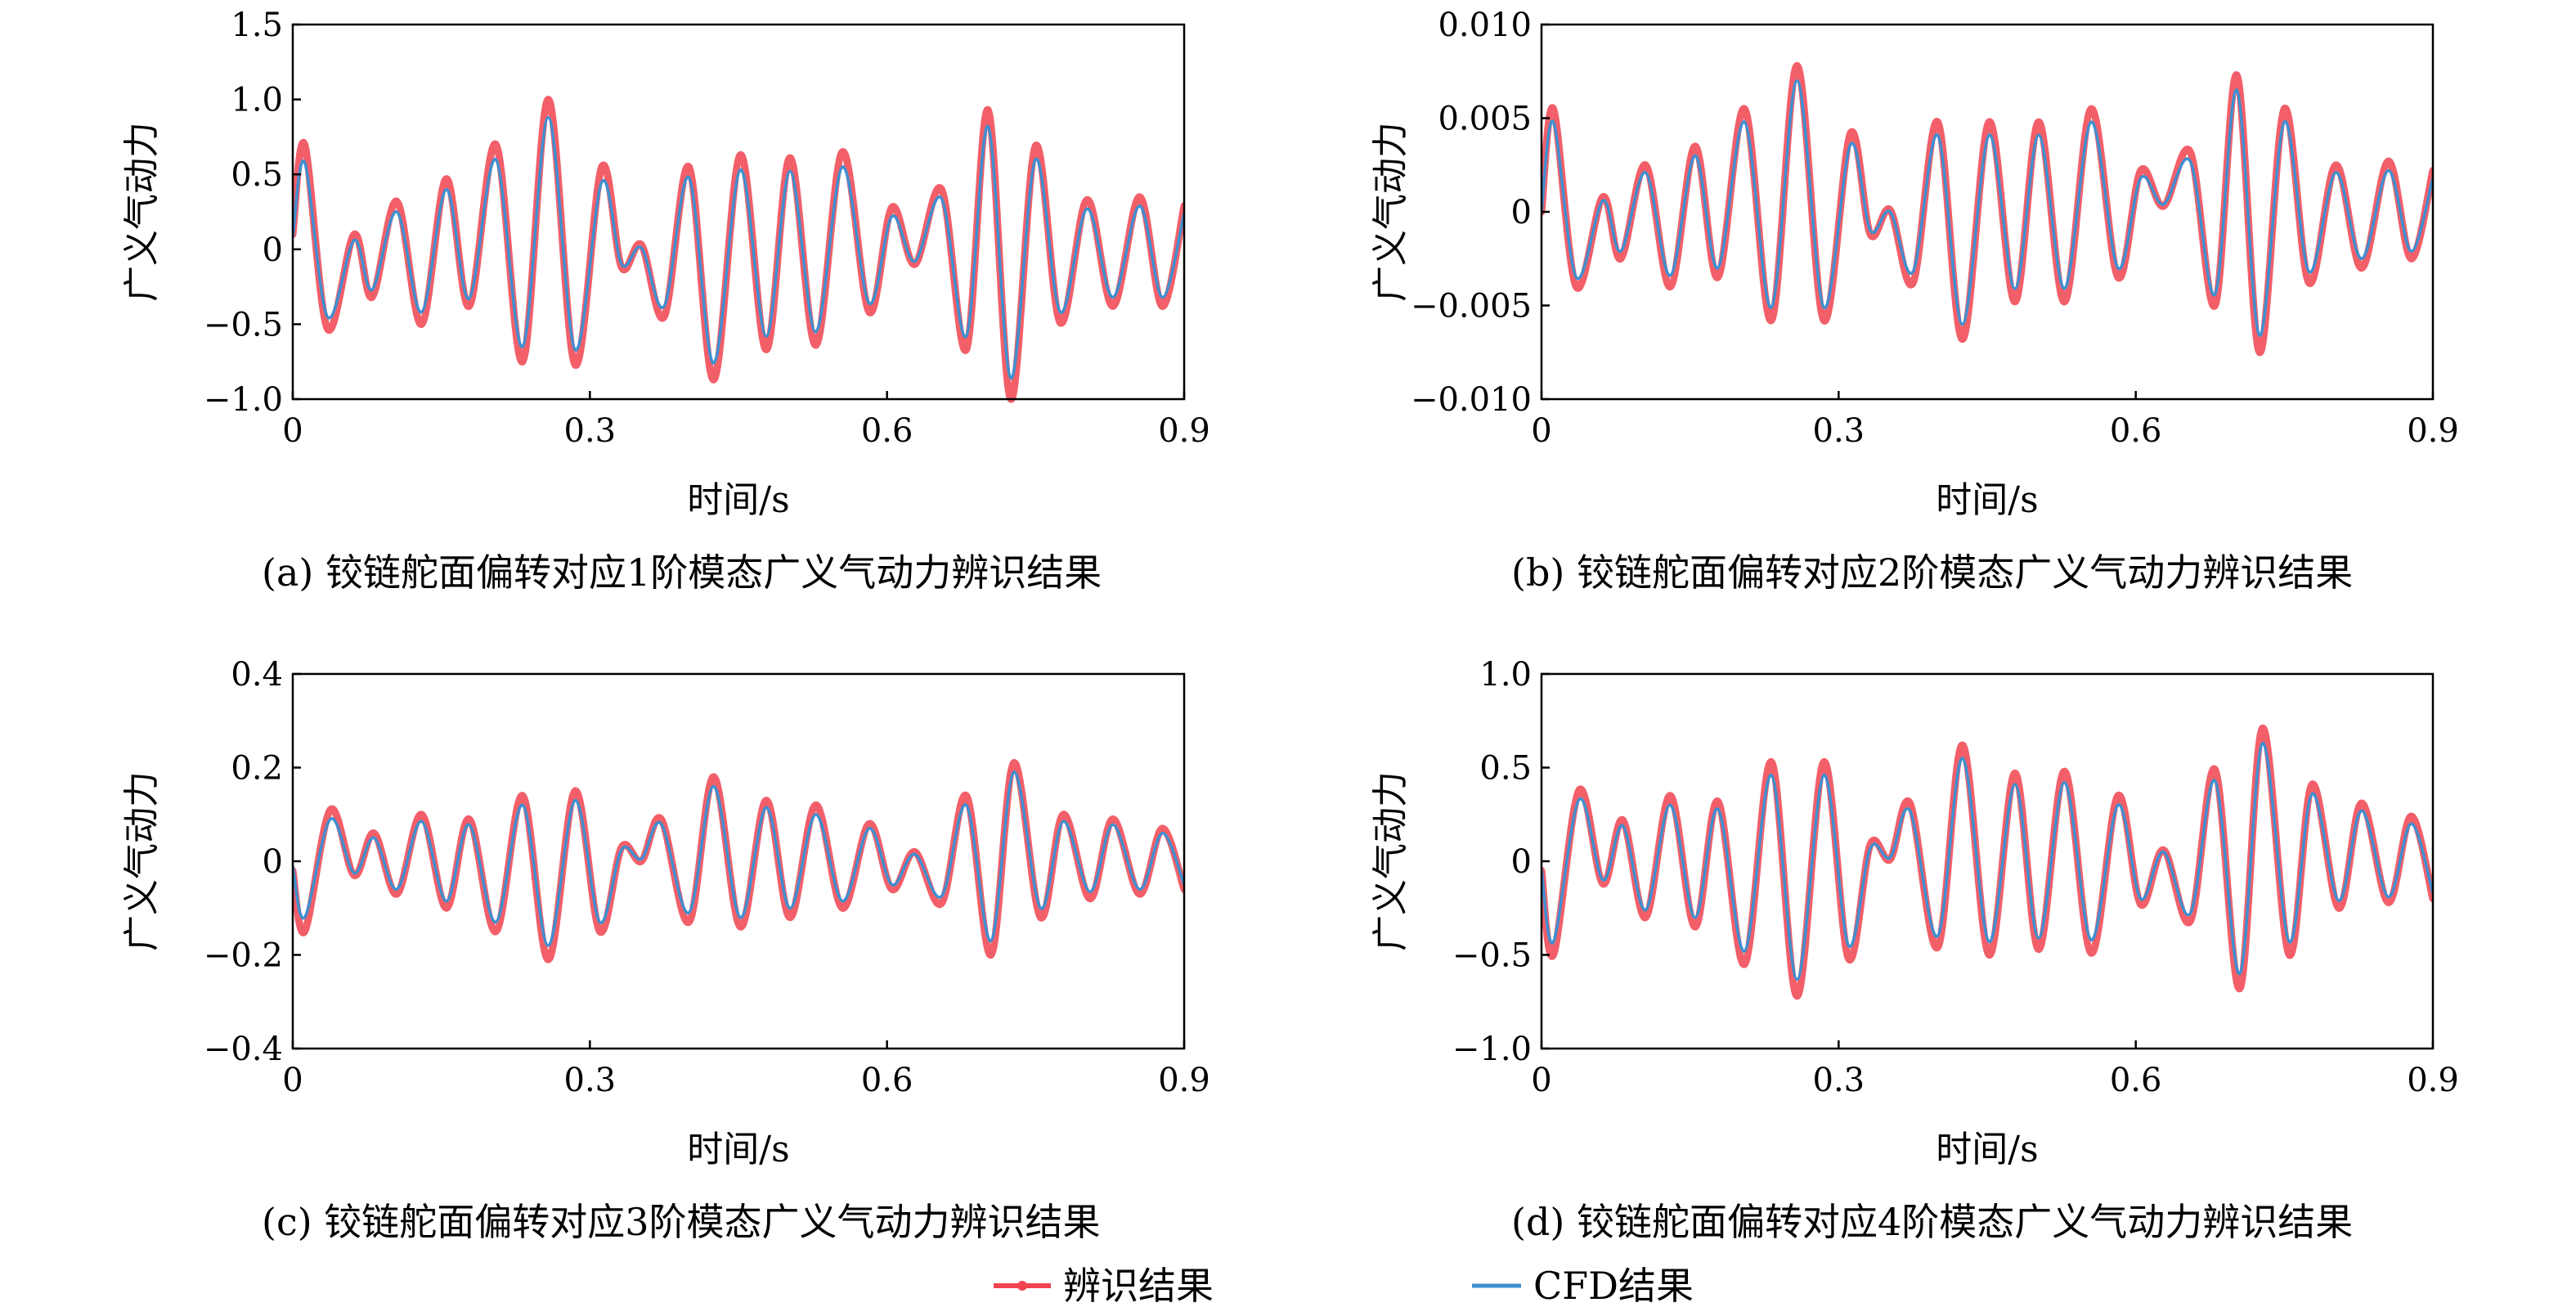  What do you see at coordinates (1471, 400) in the screenshot?
I see `y-tick-label: −0.010` at bounding box center [1471, 400].